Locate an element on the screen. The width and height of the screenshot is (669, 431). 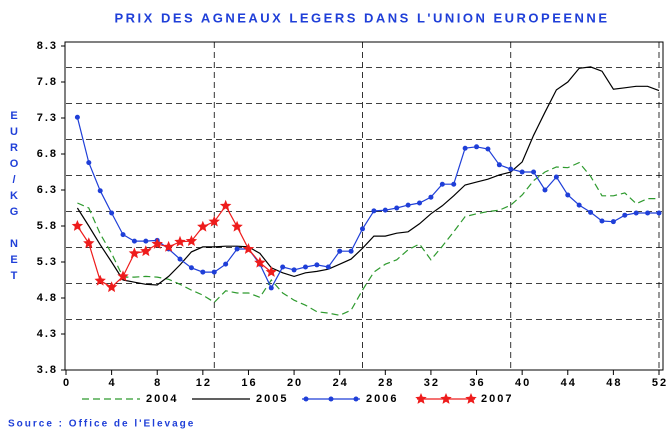
y-tick-label: 7.3 is located at coordinates (47, 118).